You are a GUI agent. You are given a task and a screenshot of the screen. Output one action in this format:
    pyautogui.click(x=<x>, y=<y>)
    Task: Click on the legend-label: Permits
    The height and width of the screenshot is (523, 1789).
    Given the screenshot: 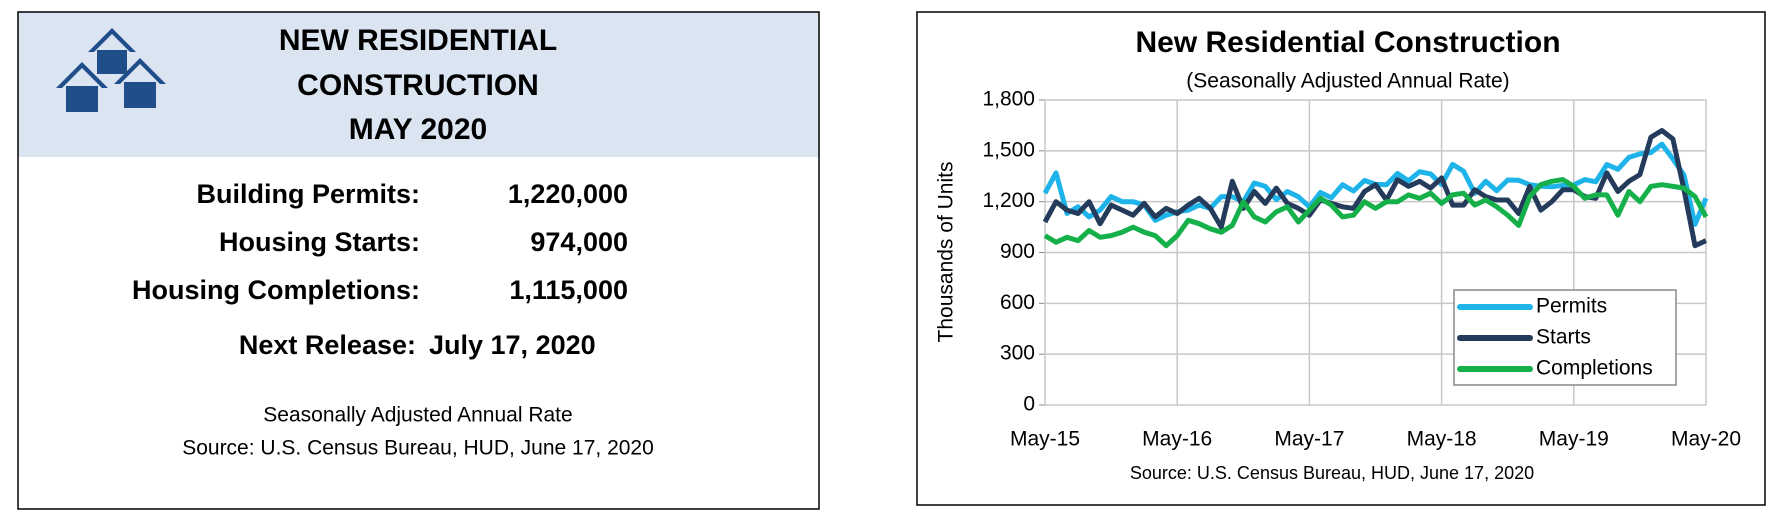 What is the action you would take?
    pyautogui.click(x=1571, y=306)
    